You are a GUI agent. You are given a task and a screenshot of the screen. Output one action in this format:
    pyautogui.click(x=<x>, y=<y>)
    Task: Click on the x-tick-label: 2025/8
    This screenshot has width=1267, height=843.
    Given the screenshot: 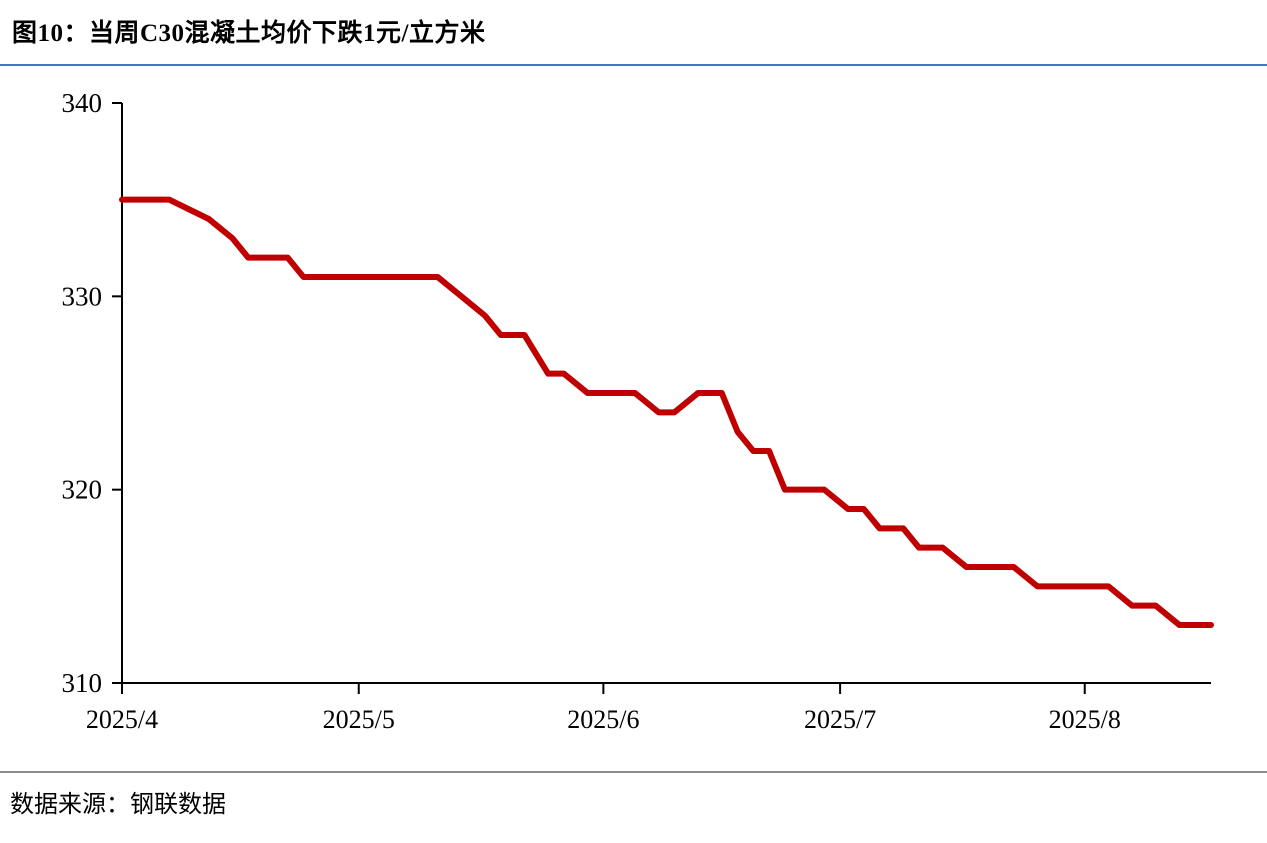 What is the action you would take?
    pyautogui.click(x=1085, y=719)
    